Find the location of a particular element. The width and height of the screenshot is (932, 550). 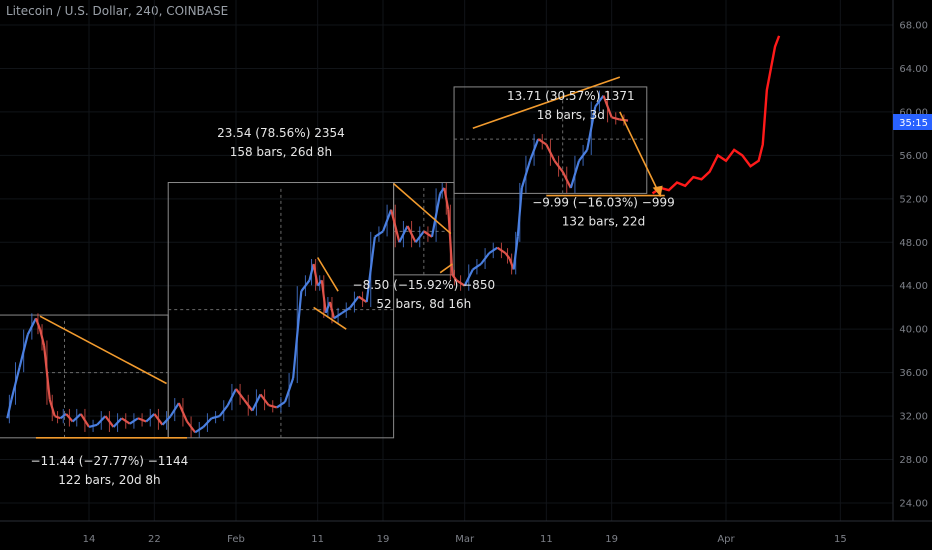

y-tick-label: 52.00 is located at coordinates (913, 199).